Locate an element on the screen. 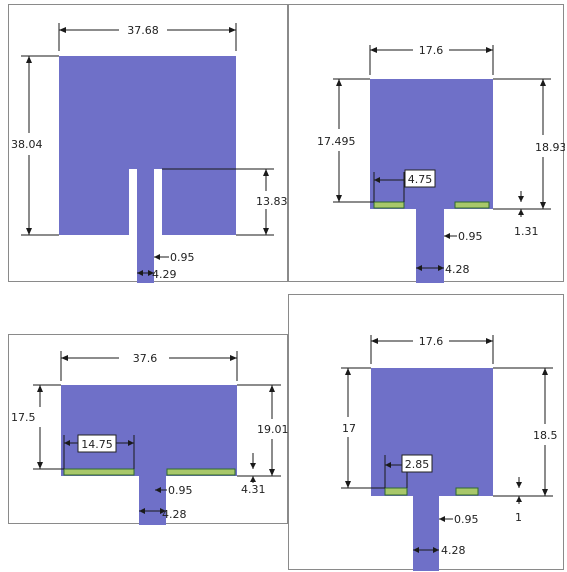 This screenshot has height=572, width=567. antenna-diagram-3: 37.6 17.5 19.01 14.75 4.31 0.95 4.28 is located at coordinates (150, 438).